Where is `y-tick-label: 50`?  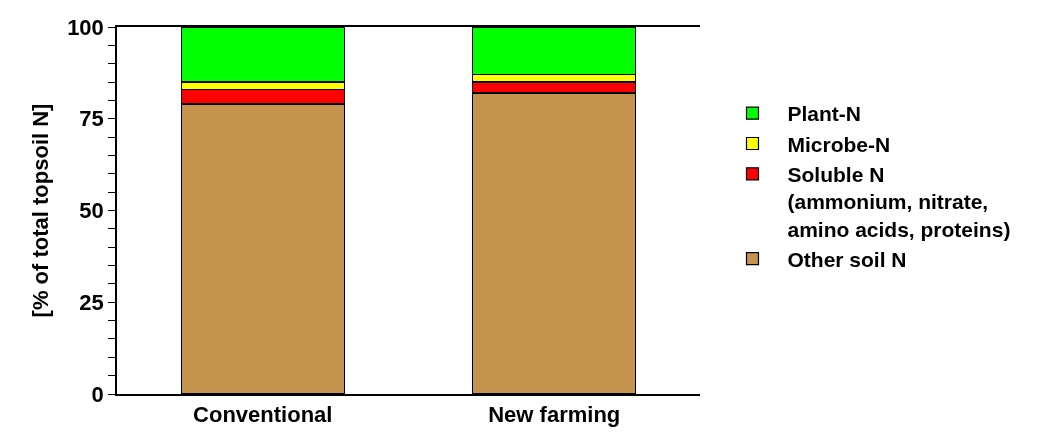
y-tick-label: 50 is located at coordinates (91, 211).